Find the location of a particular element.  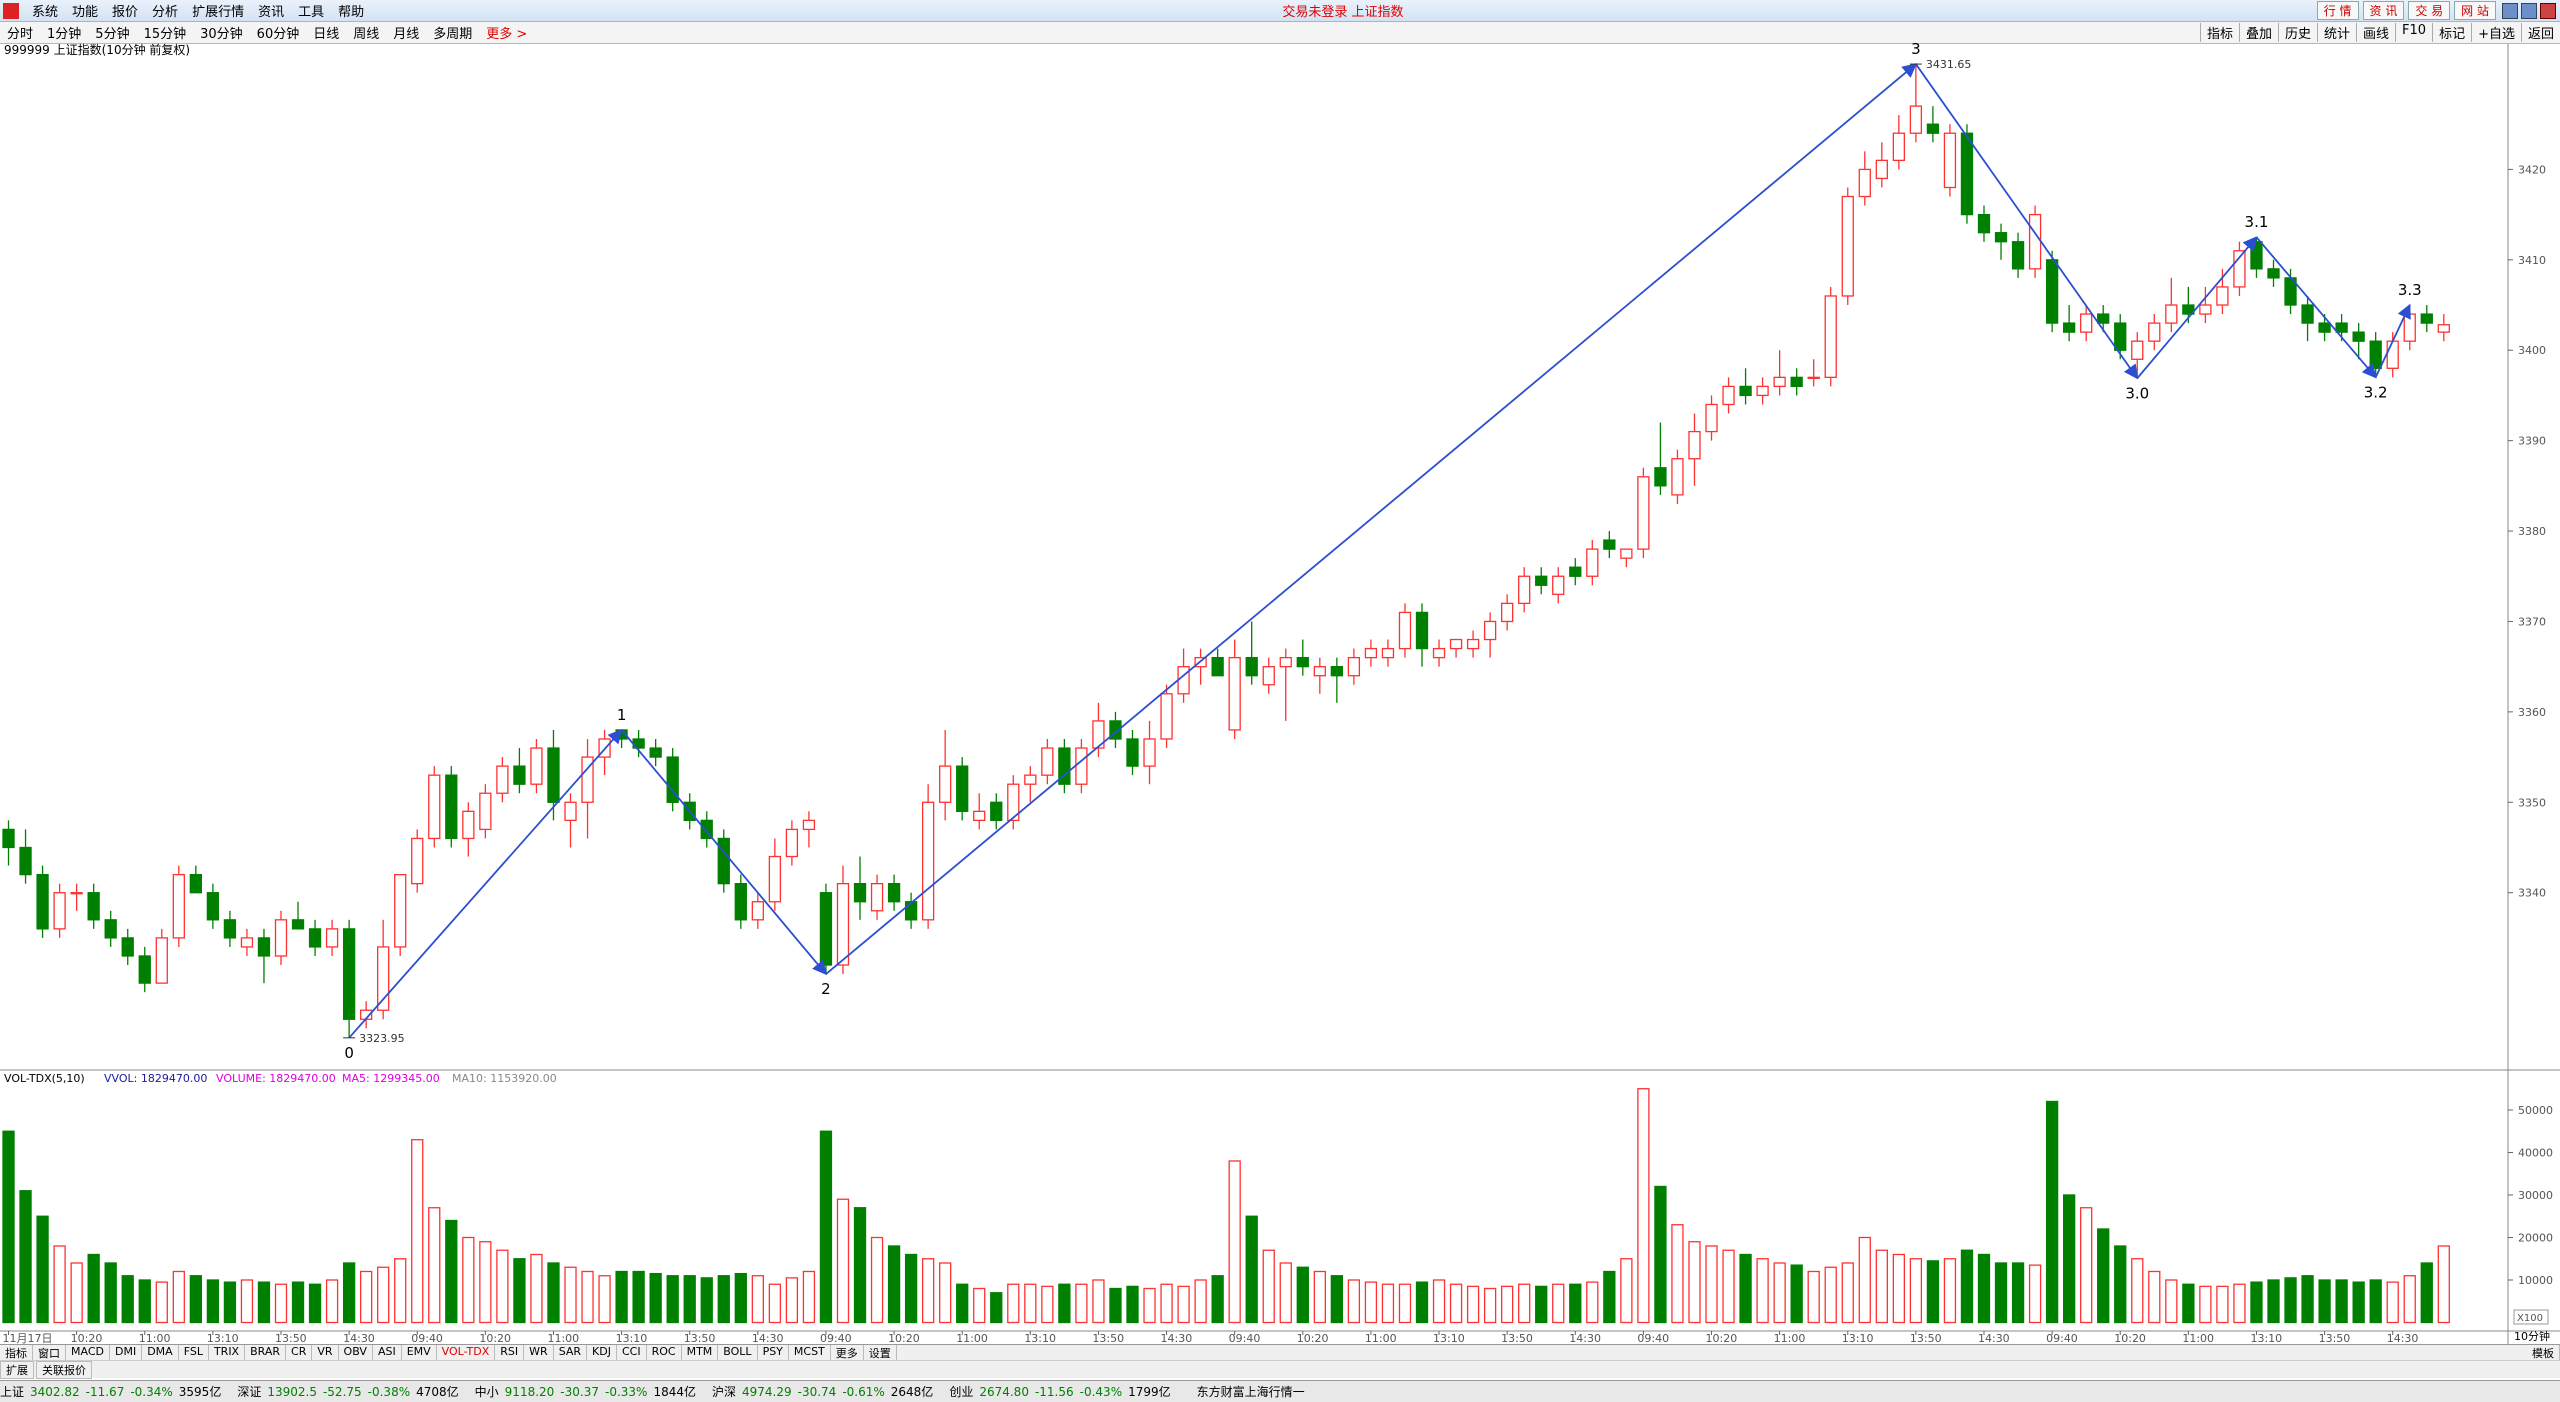

menu-item: 帮助 is located at coordinates (351, 12).